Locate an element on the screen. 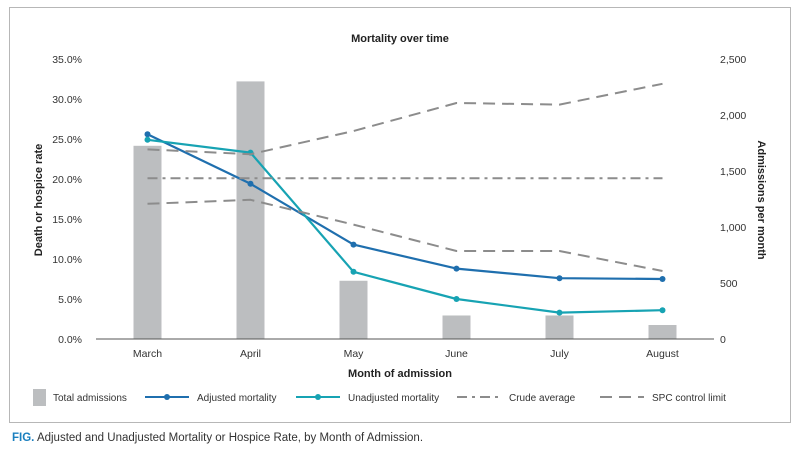 This screenshot has width=800, height=458. y2-ticks-layer: 0 500 1,000 1,500 2,000 2,500 is located at coordinates (733, 200).